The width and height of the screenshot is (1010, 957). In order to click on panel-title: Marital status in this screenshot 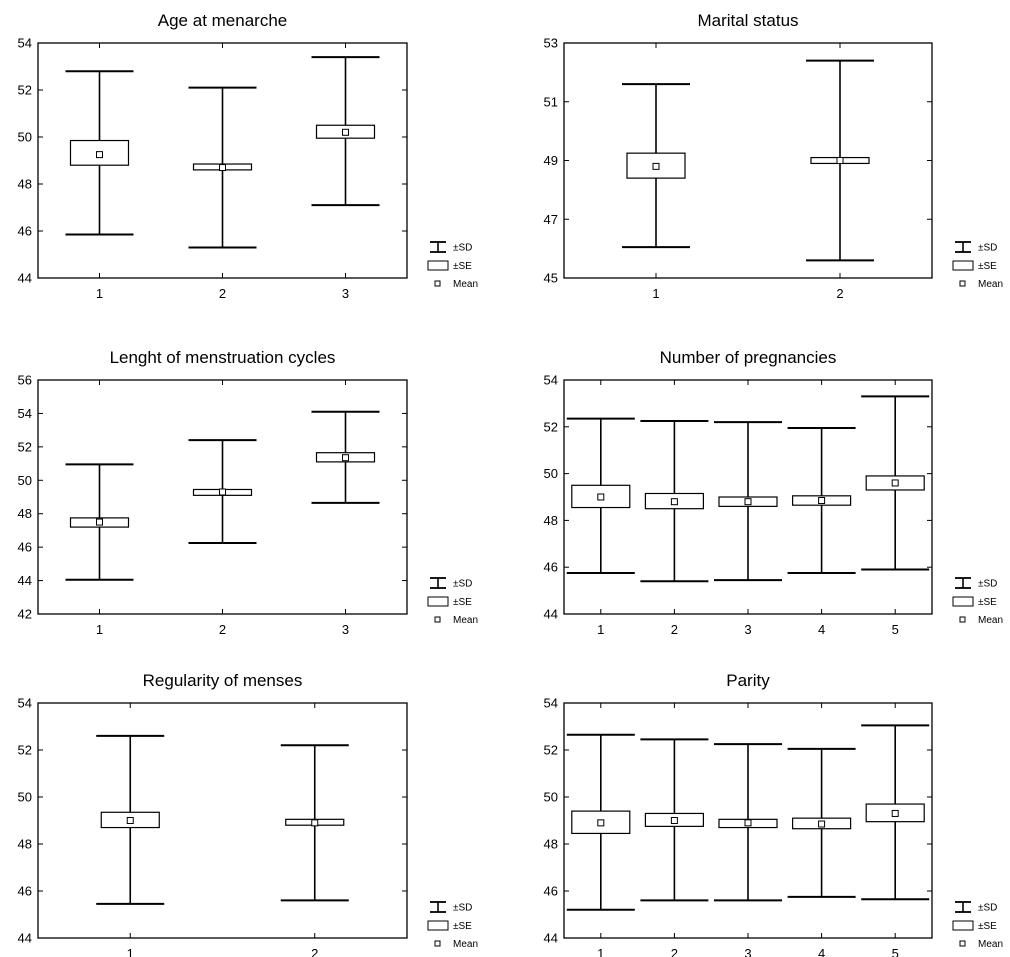, I will do `click(747, 20)`.